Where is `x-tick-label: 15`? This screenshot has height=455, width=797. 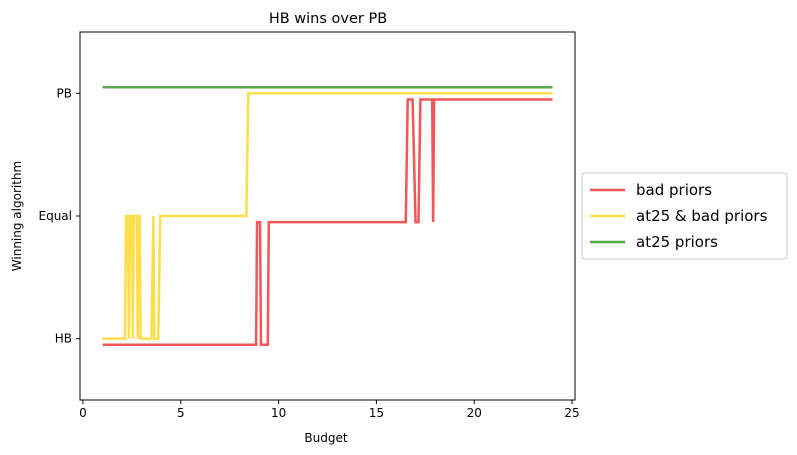 x-tick-label: 15 is located at coordinates (376, 413).